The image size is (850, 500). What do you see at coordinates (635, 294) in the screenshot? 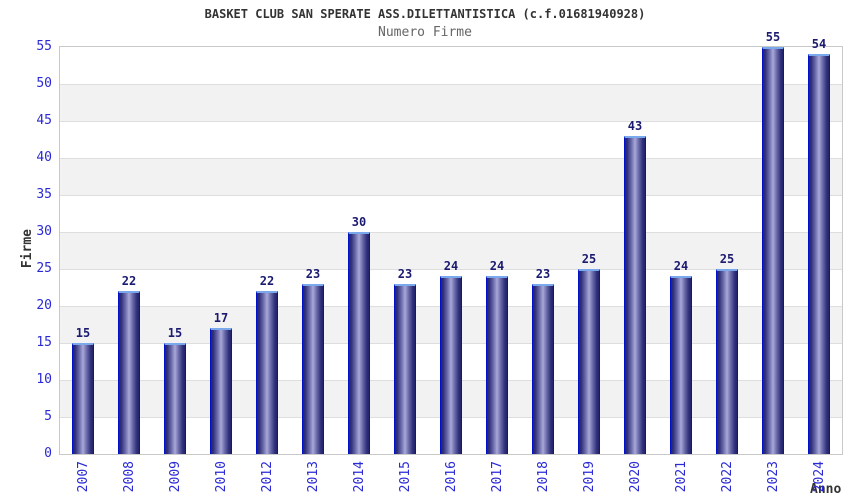
I see `bar-2020` at bounding box center [635, 294].